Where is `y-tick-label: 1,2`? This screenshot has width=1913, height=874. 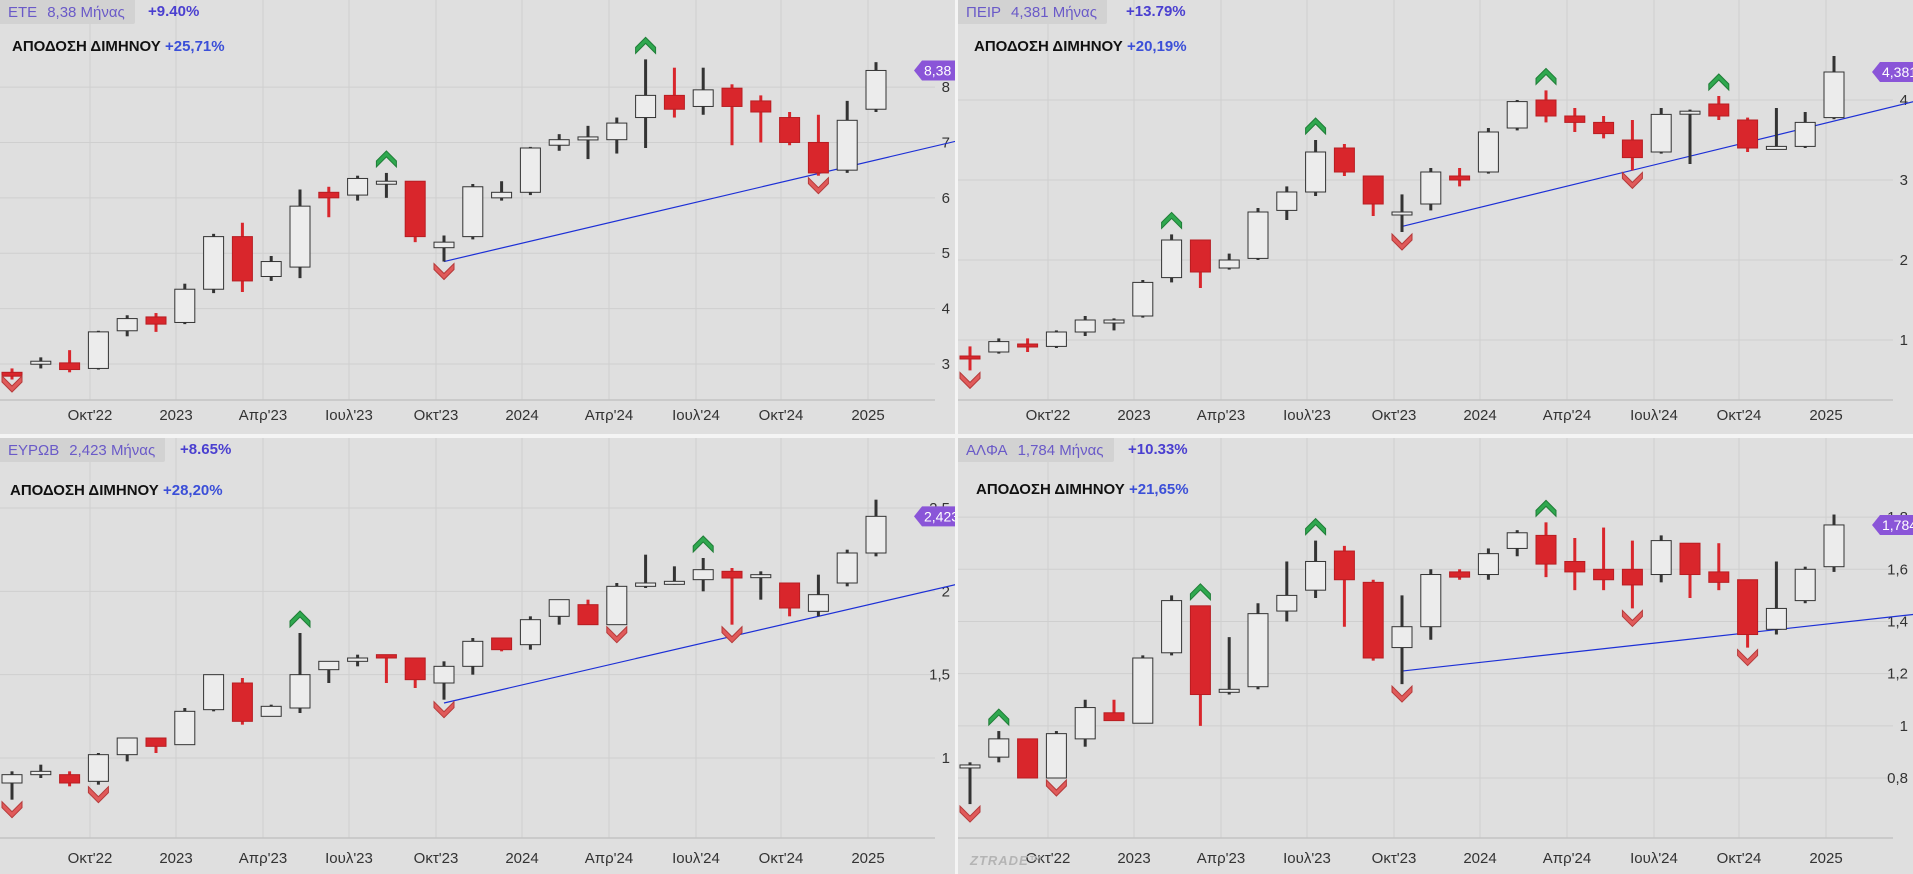
y-tick-label: 1,2 is located at coordinates (1897, 674).